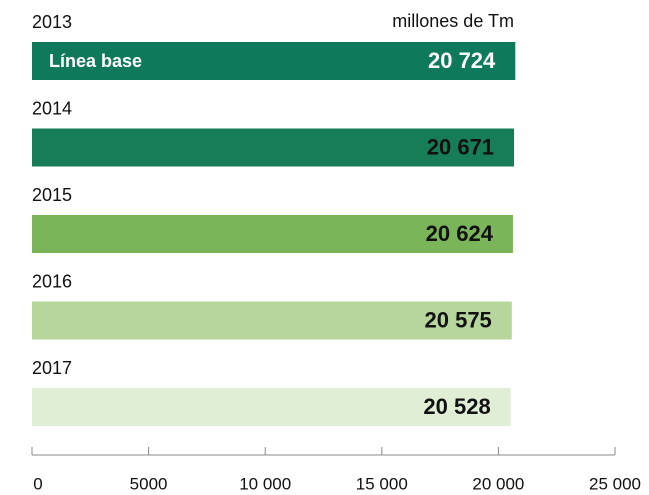 The width and height of the screenshot is (649, 495). Describe the element at coordinates (95, 61) in the screenshot. I see `baseline-annotation: Línea base` at that location.